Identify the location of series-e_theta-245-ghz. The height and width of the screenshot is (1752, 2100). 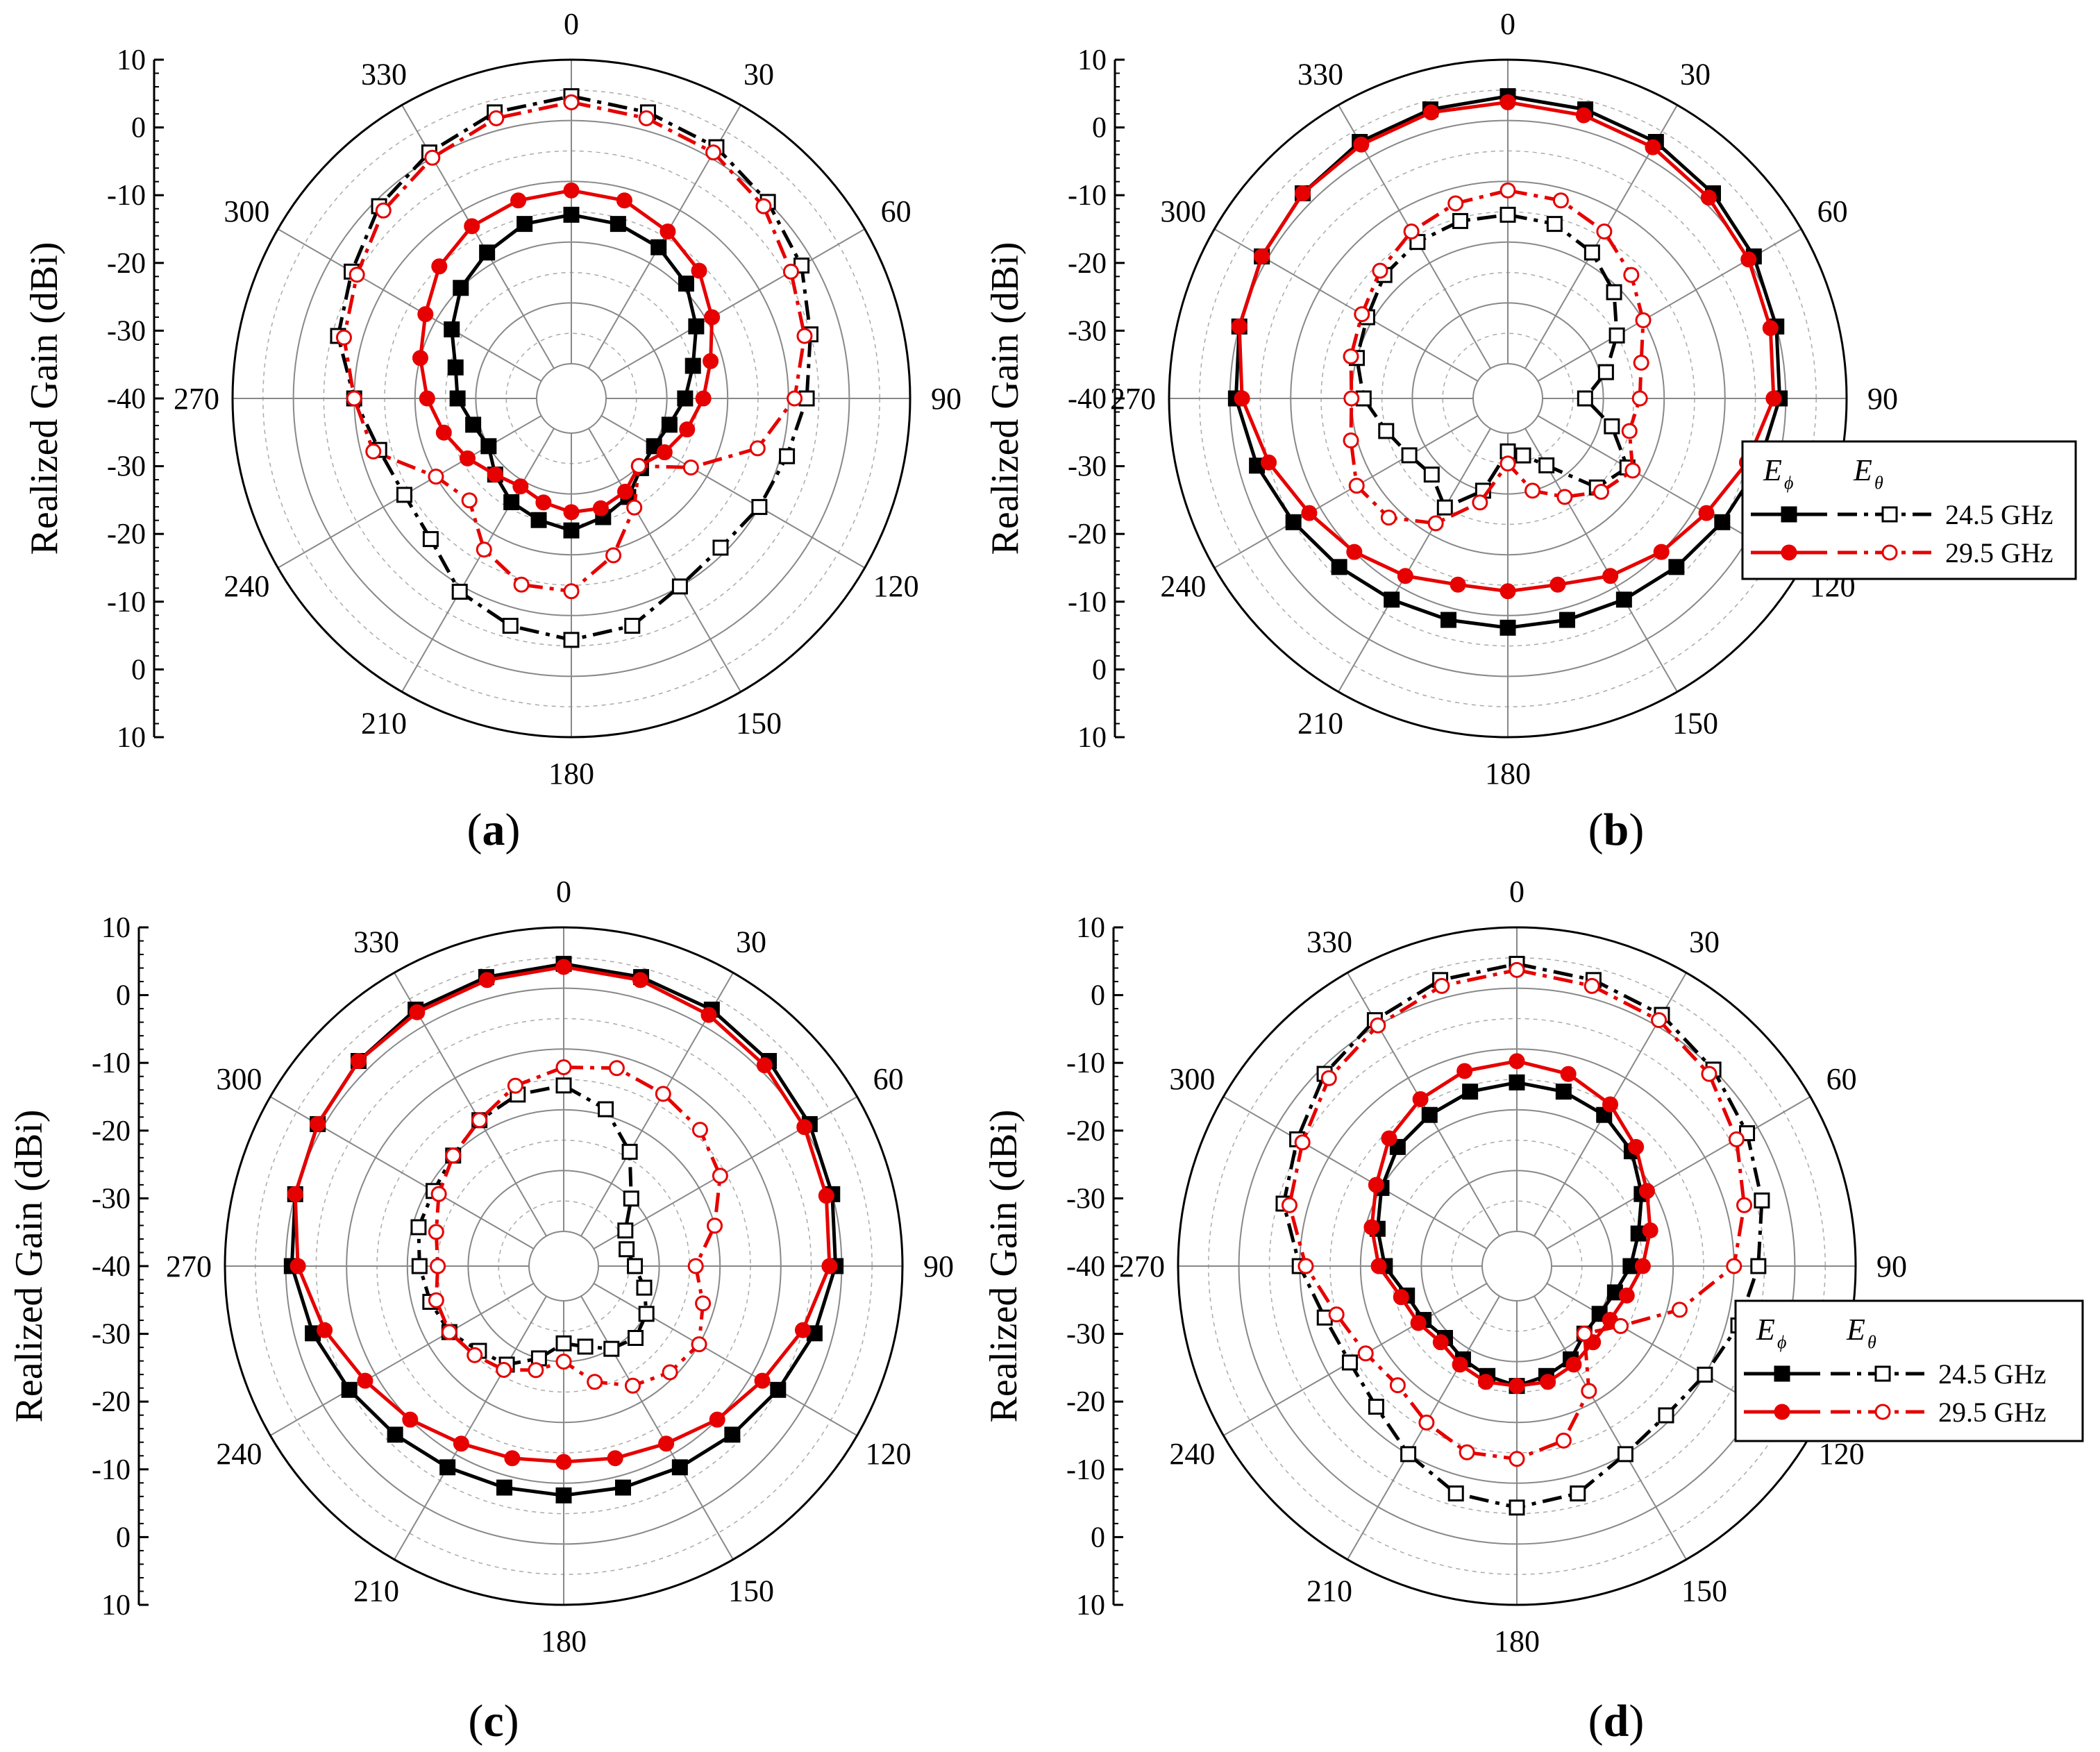
(1522, 1236).